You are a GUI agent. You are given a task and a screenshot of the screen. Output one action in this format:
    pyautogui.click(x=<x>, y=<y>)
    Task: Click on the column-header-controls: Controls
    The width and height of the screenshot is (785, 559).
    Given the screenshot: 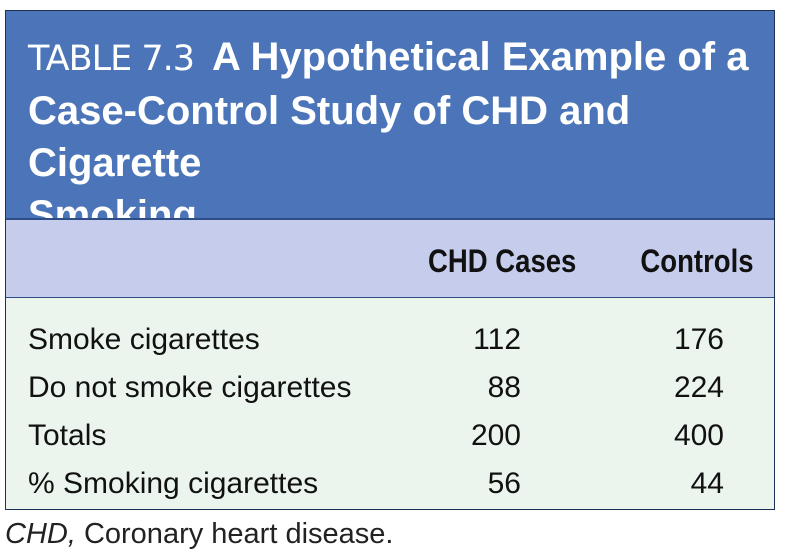 What is the action you would take?
    pyautogui.click(x=697, y=261)
    